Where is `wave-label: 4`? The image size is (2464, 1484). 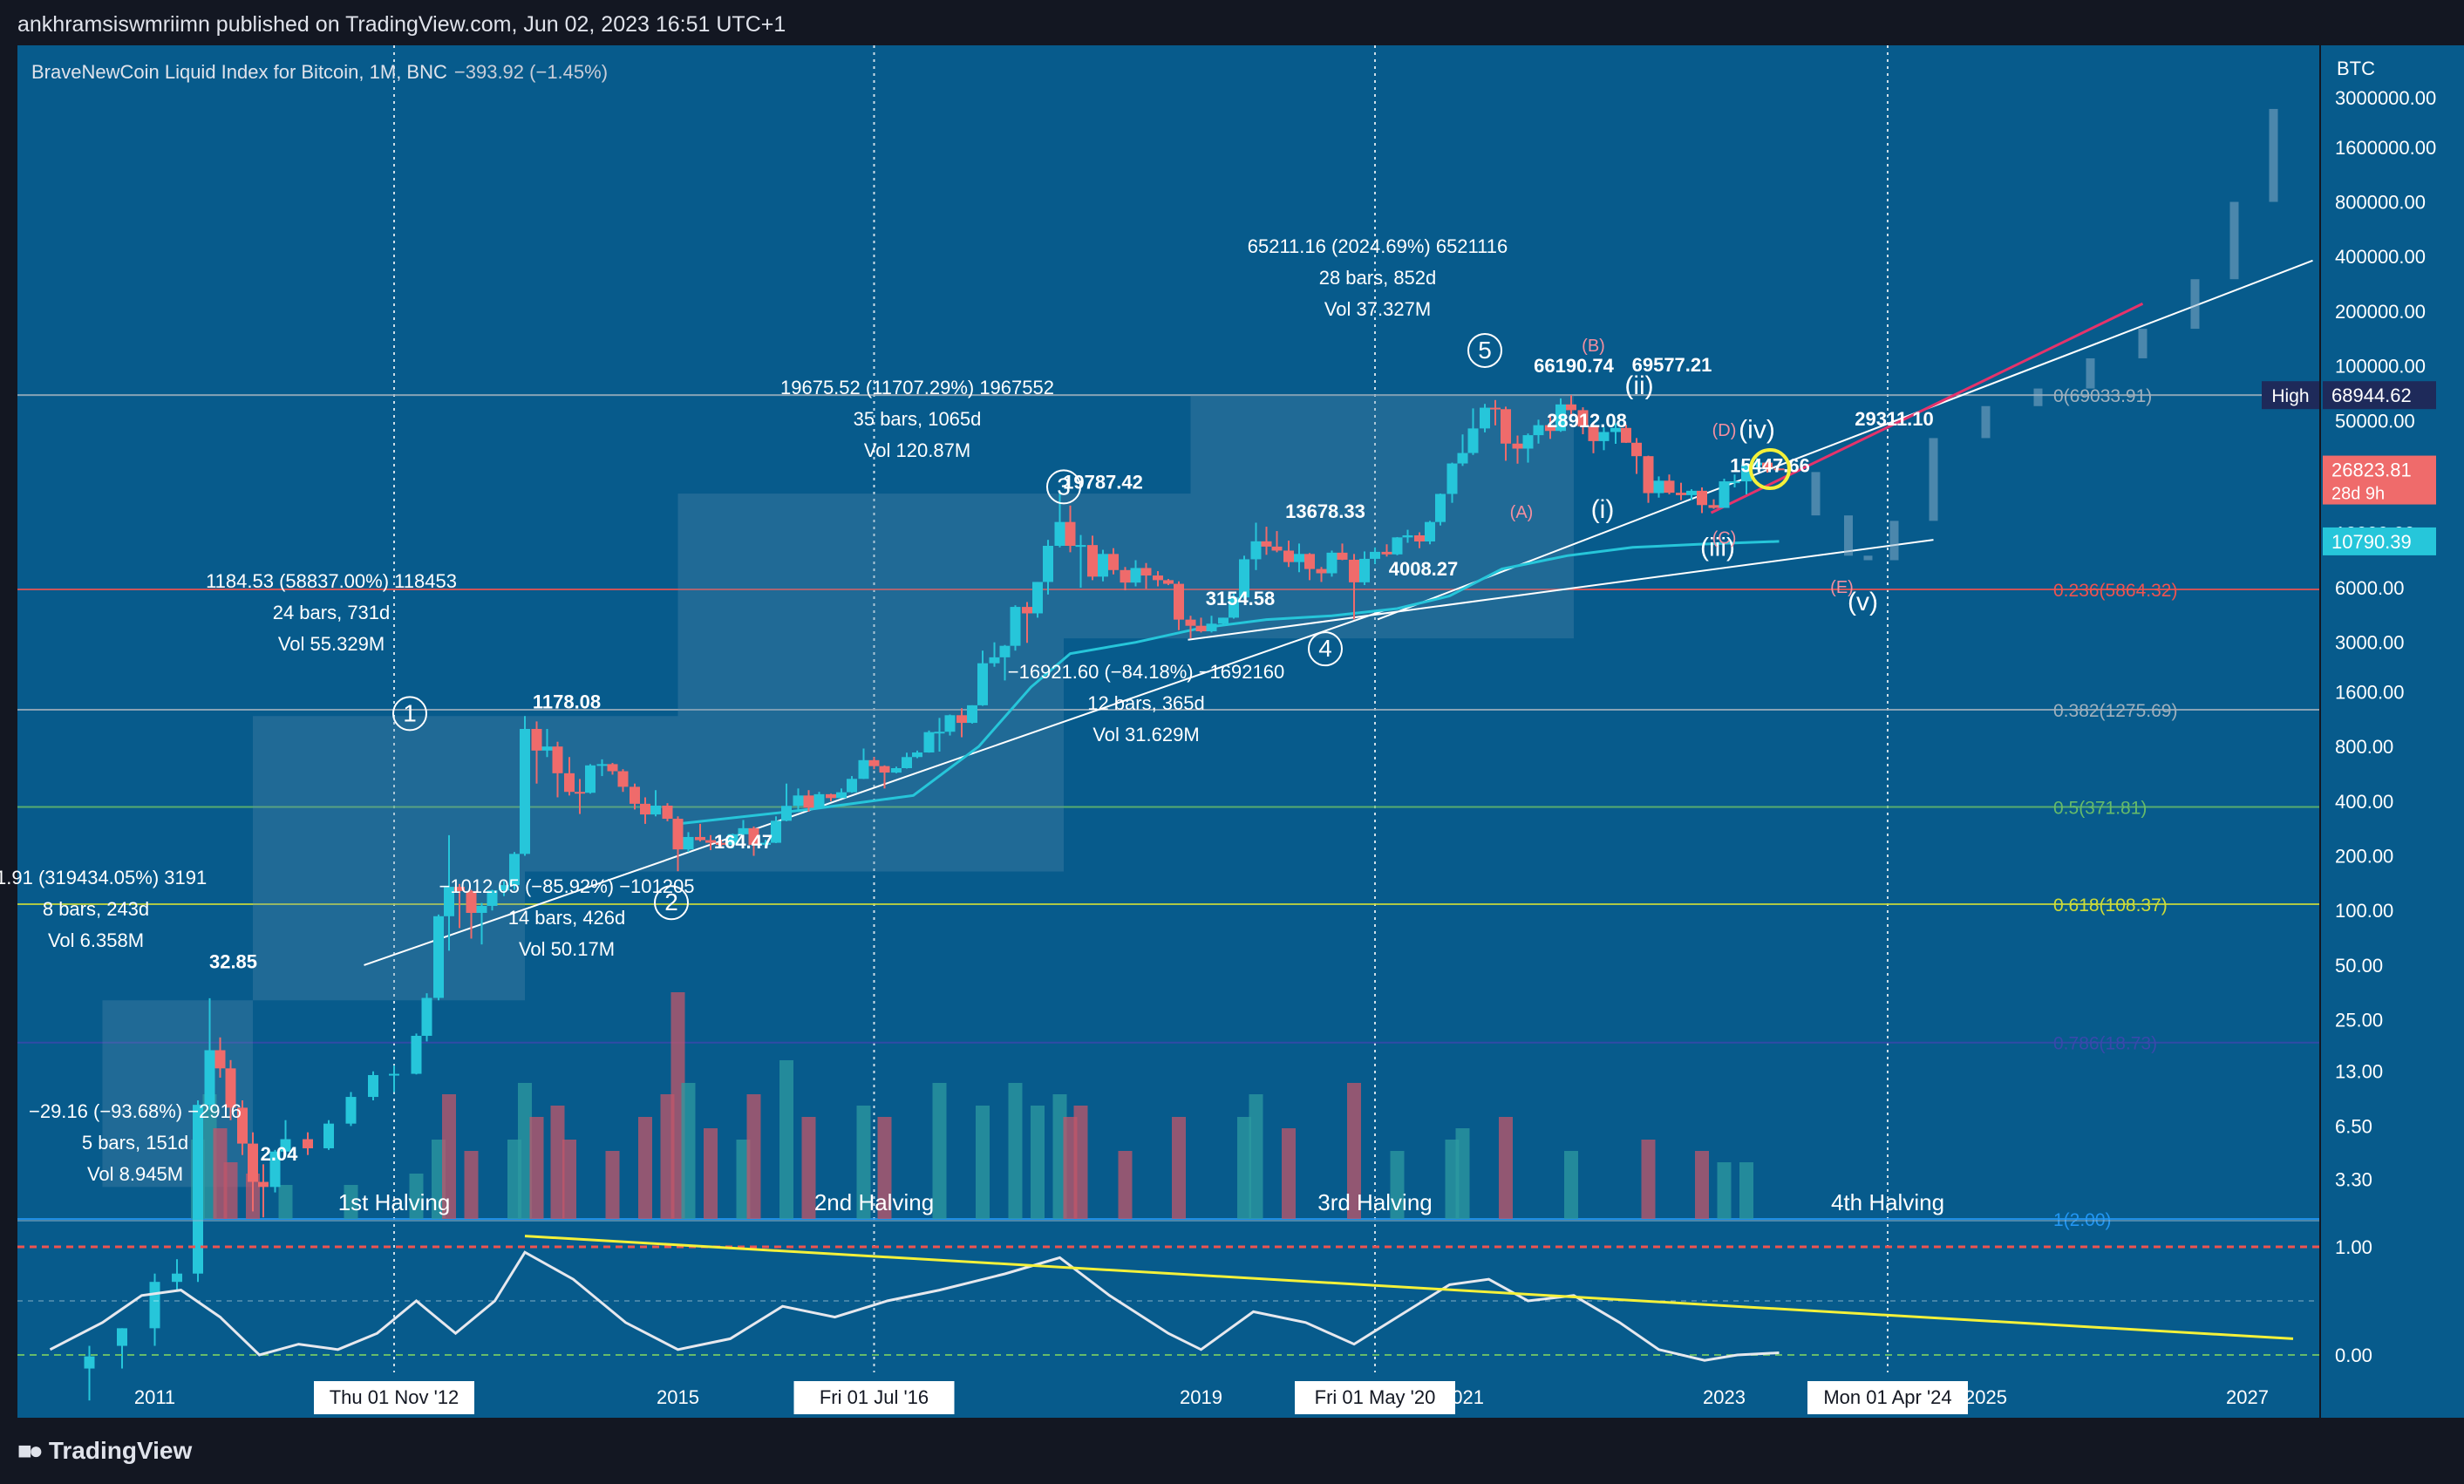
wave-label: 4 is located at coordinates (1325, 648).